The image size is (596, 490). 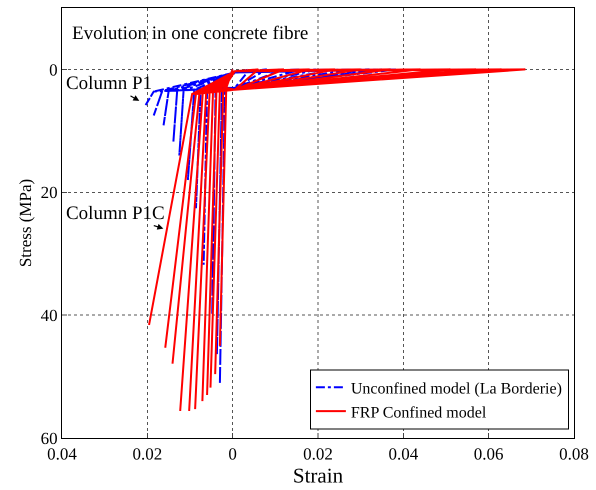 I want to click on y-tick-label: 20, so click(x=49, y=192).